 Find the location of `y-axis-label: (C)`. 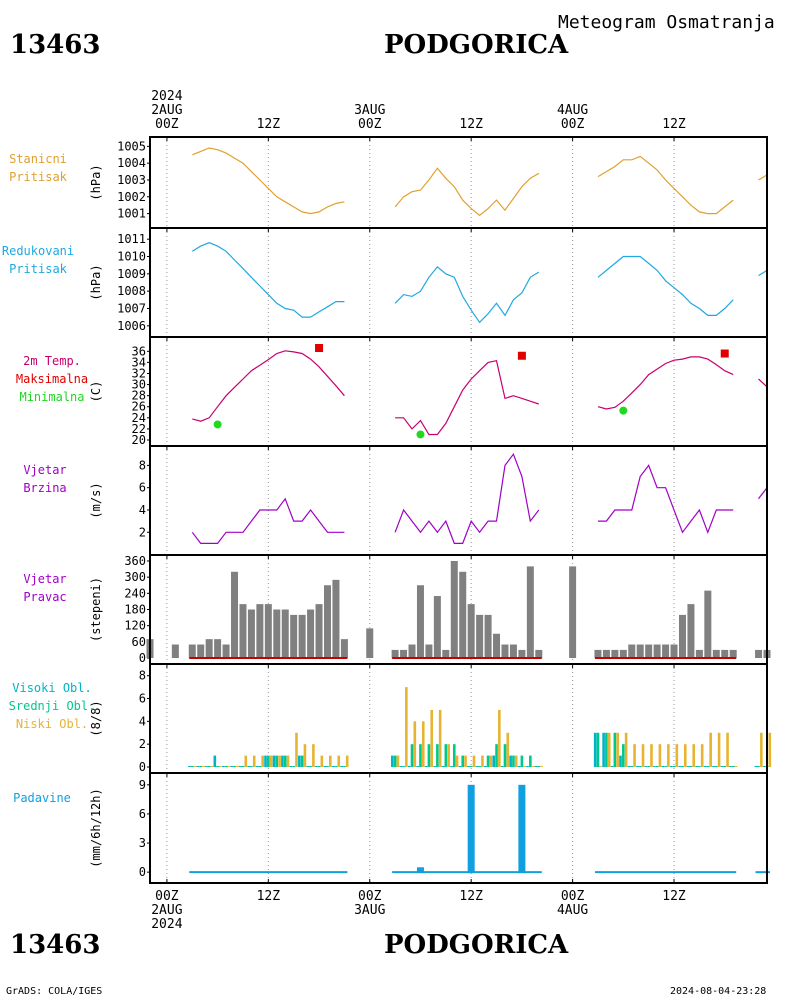

y-axis-label: (C) is located at coordinates (96, 392).